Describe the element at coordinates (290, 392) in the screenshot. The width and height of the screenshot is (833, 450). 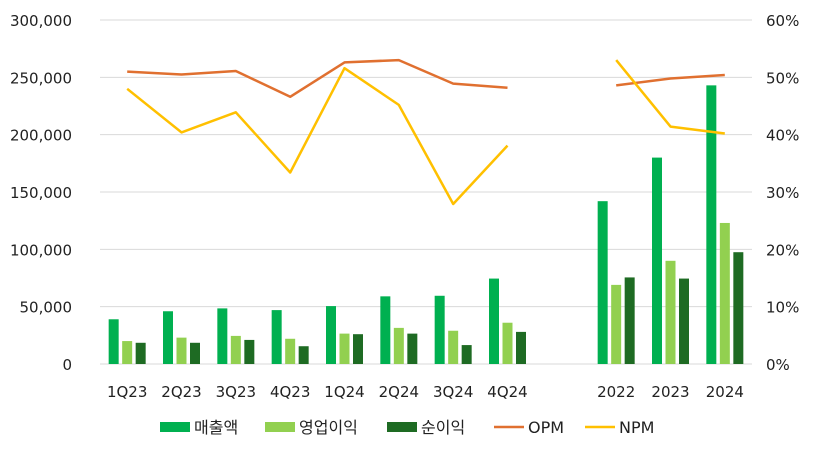
I see `x-tick-label: 4Q23` at that location.